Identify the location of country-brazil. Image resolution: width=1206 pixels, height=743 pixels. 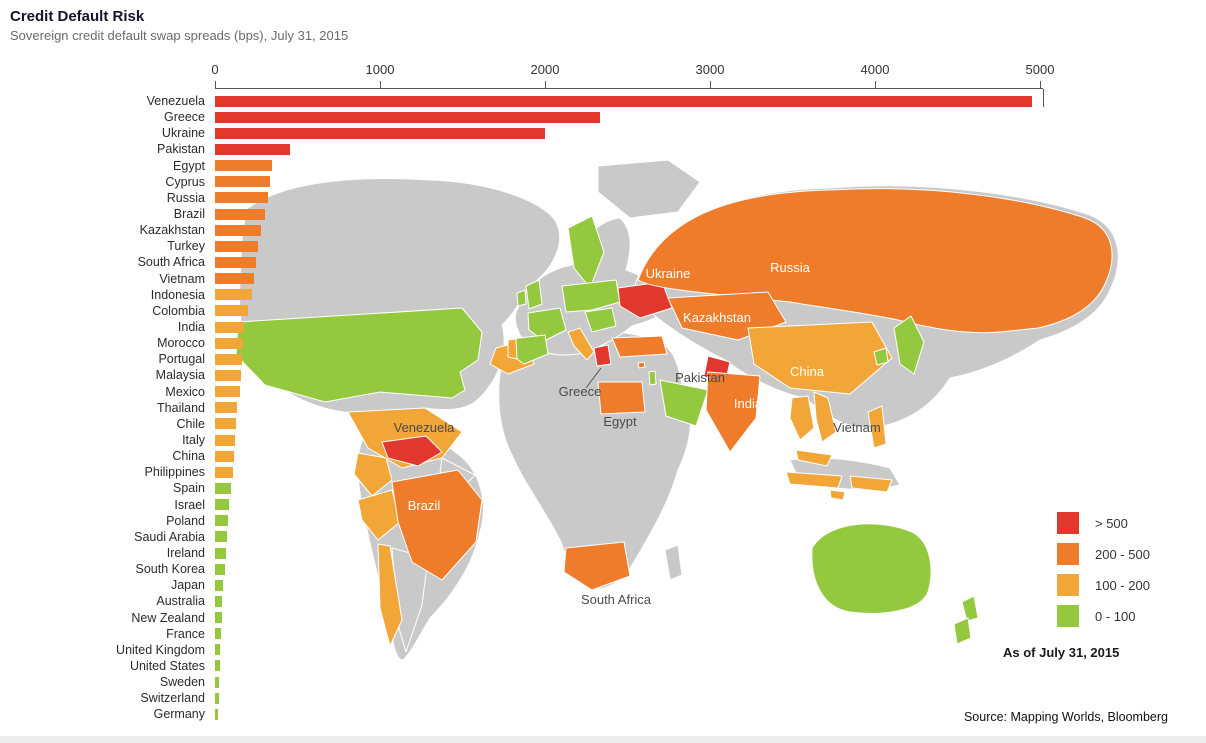
(437, 525).